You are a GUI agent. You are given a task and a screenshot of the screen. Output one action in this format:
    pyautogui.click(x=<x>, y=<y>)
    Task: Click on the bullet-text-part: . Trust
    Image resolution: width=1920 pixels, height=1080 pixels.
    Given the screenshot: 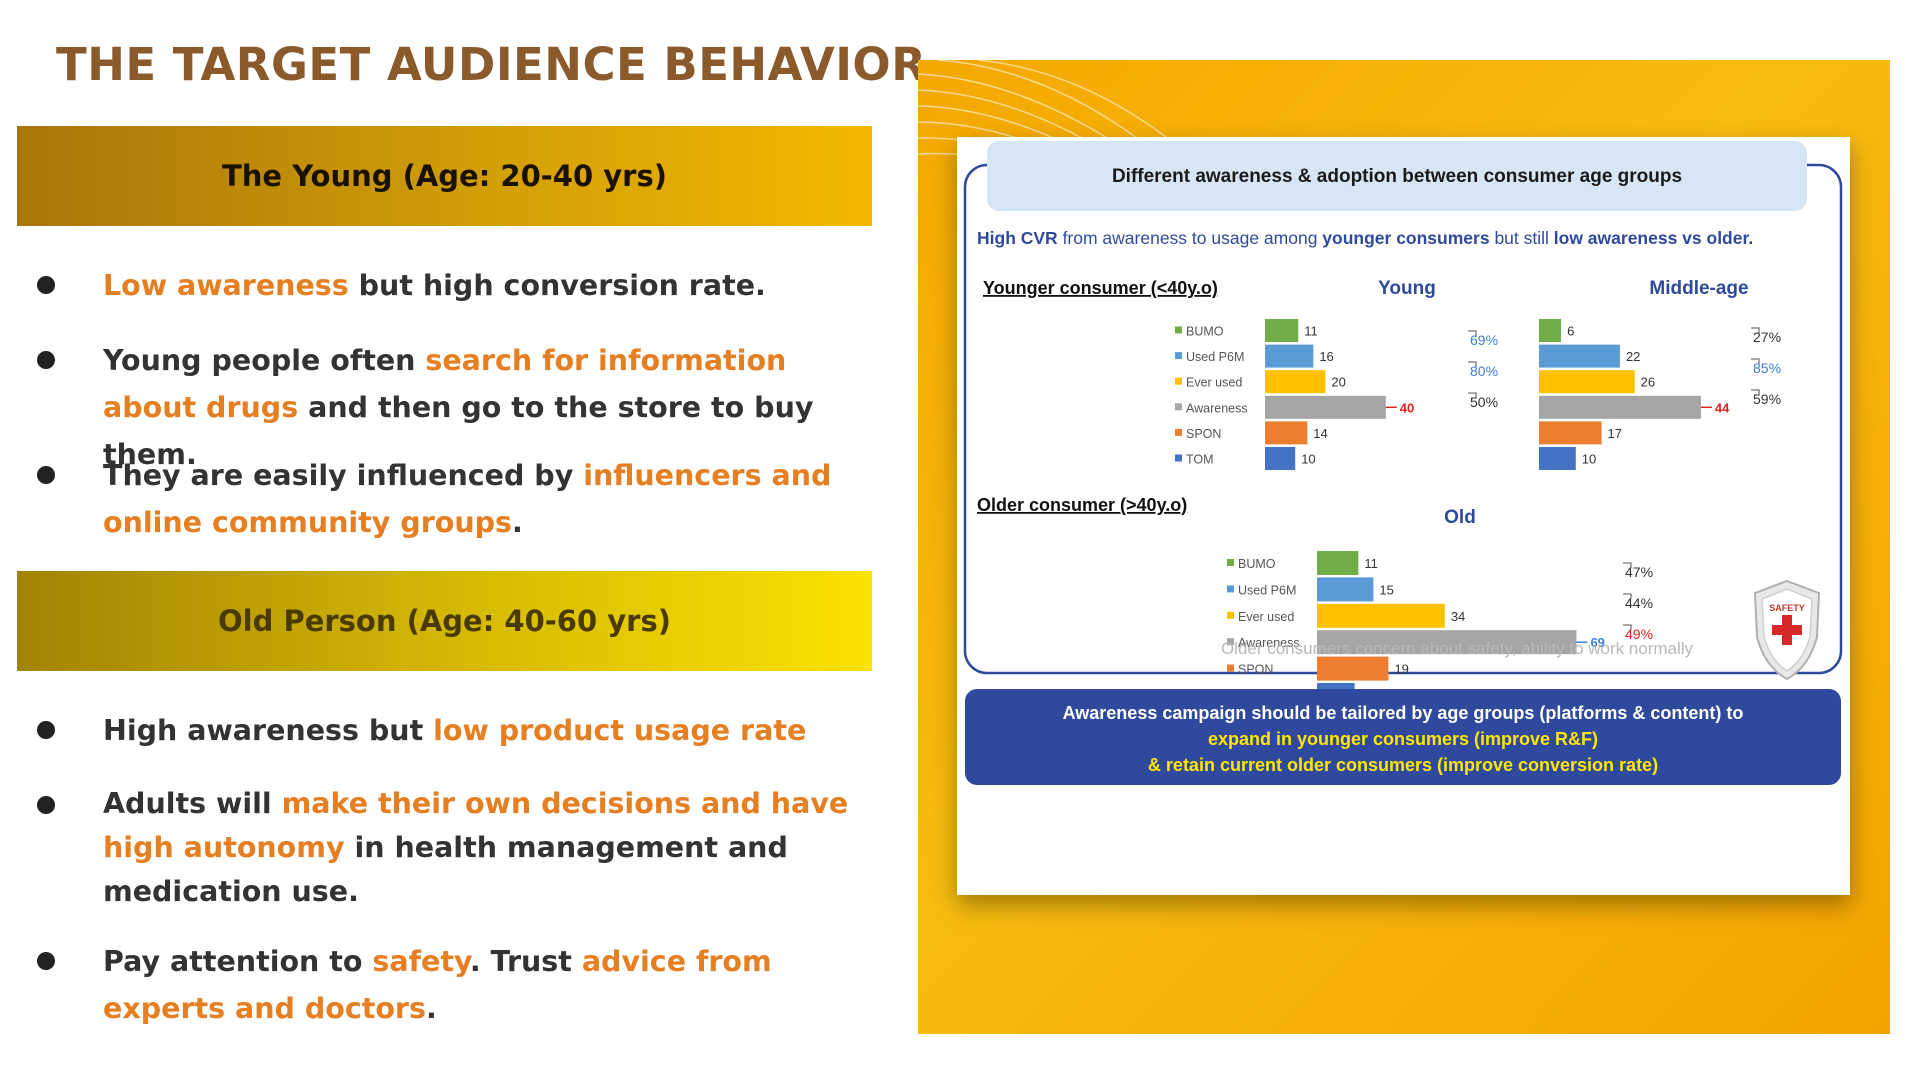 What is the action you would take?
    pyautogui.click(x=525, y=961)
    